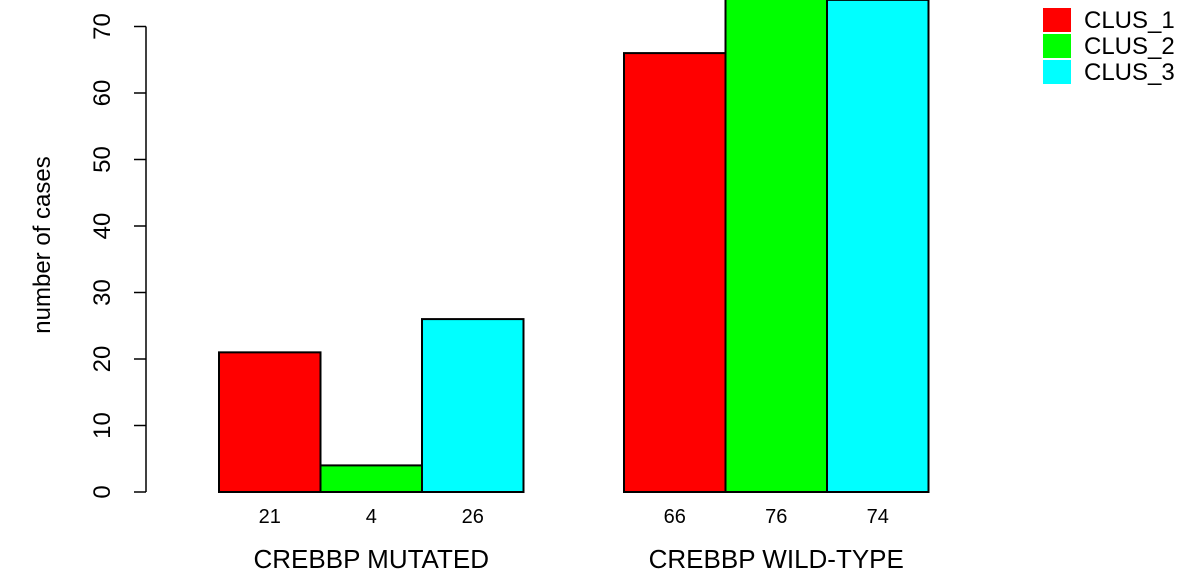 This screenshot has height=575, width=1204. What do you see at coordinates (1129, 72) in the screenshot?
I see `legend-label: CLUS_3` at bounding box center [1129, 72].